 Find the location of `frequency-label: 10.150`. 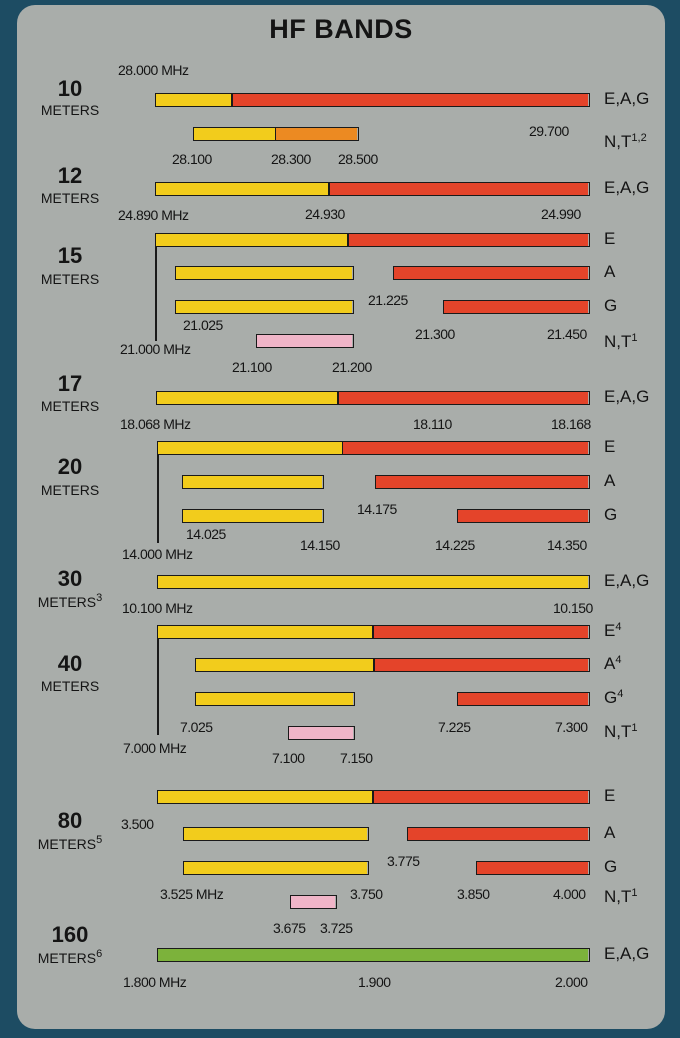

frequency-label: 10.150 is located at coordinates (573, 608).